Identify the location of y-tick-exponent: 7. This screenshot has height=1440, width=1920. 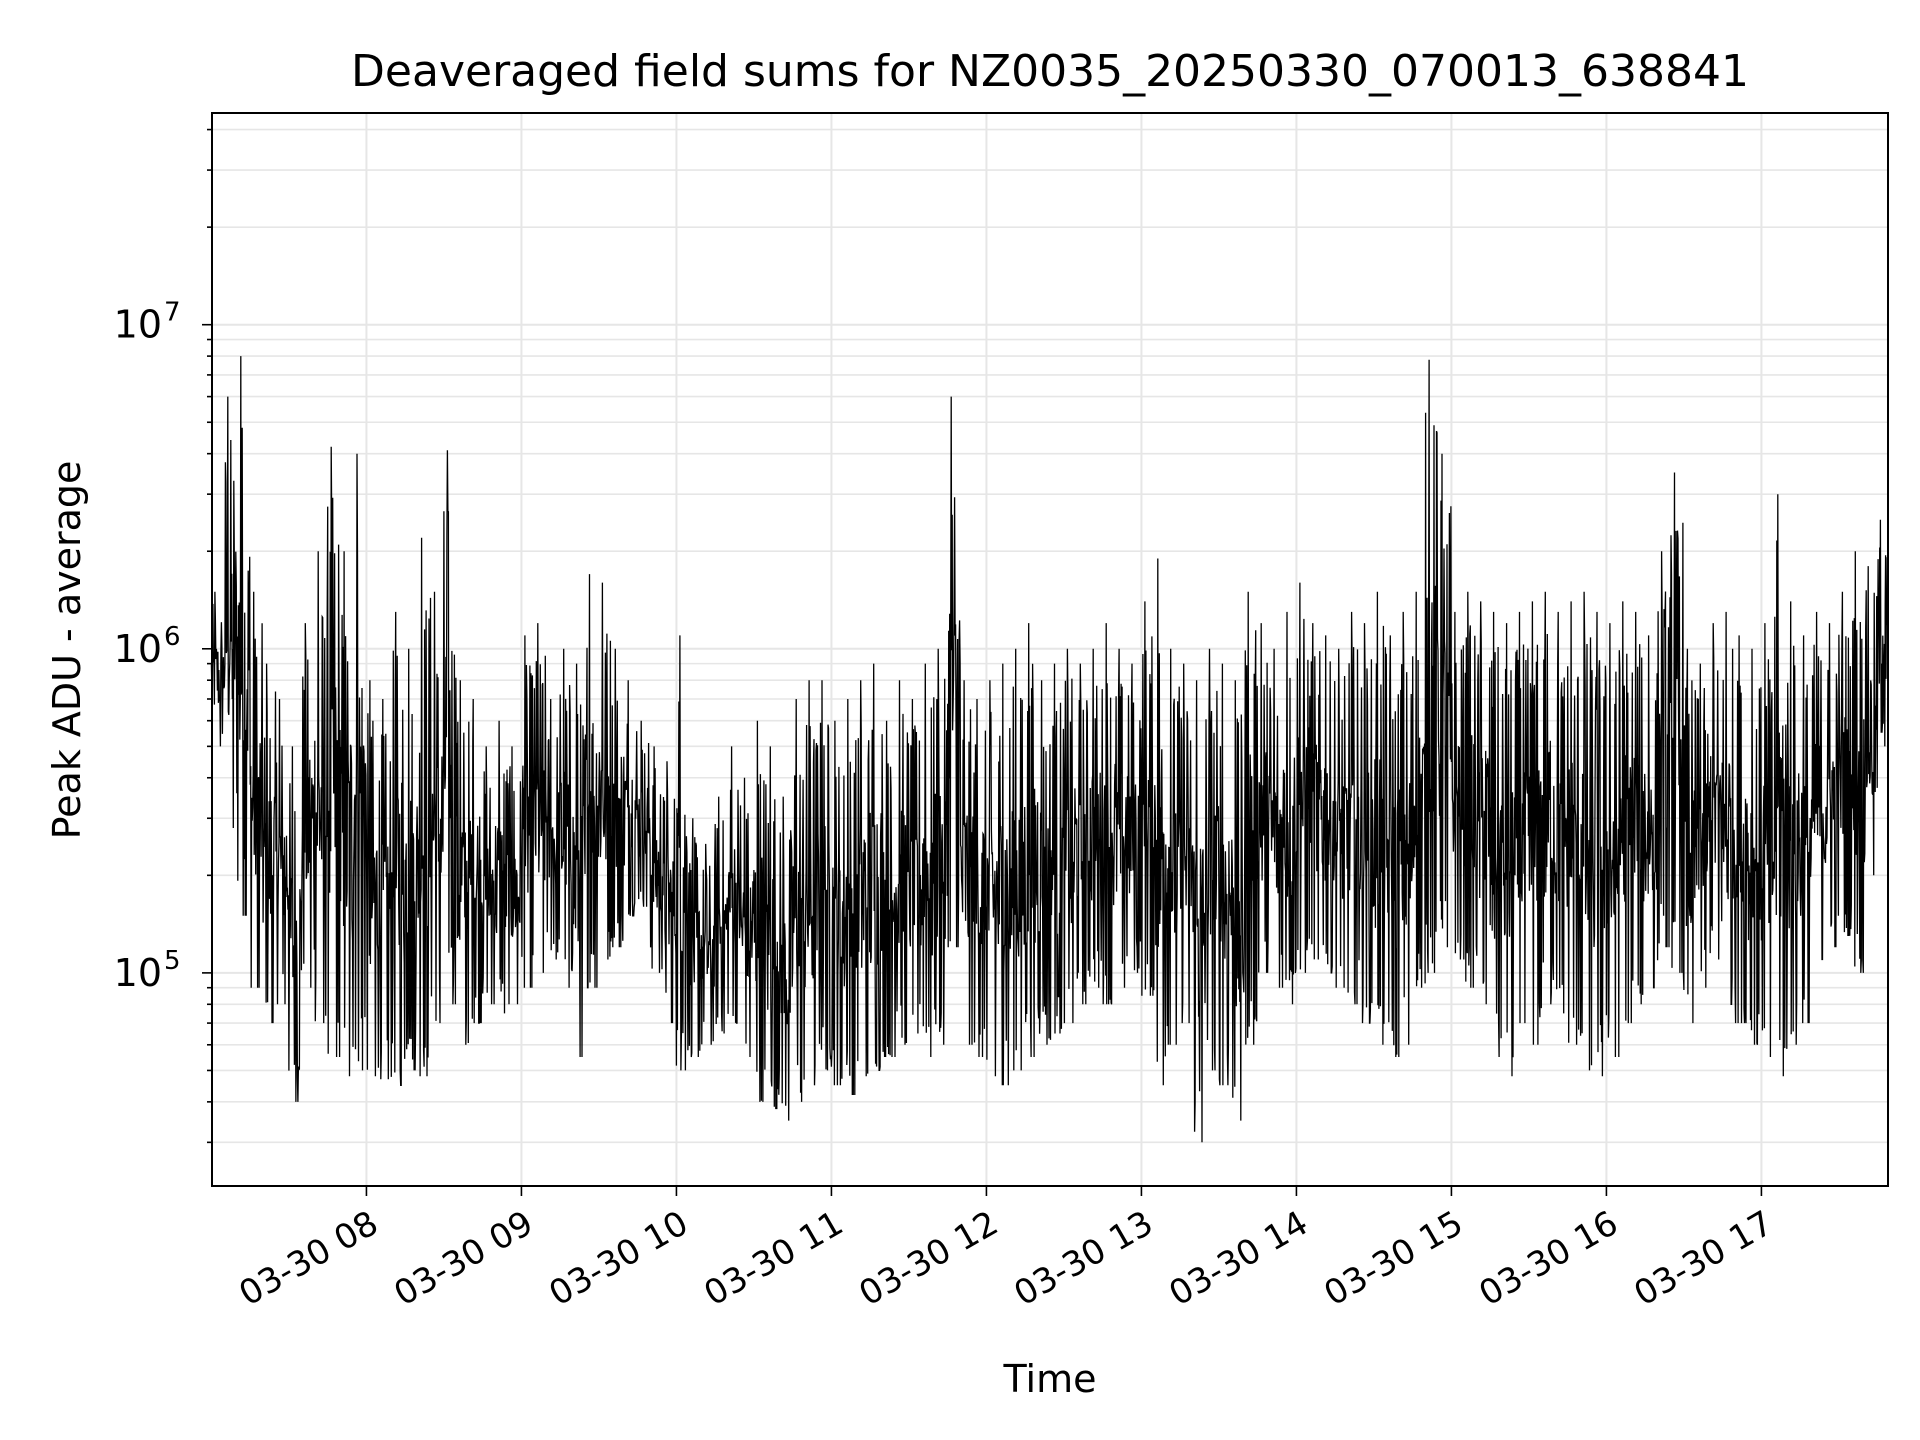
(172, 313).